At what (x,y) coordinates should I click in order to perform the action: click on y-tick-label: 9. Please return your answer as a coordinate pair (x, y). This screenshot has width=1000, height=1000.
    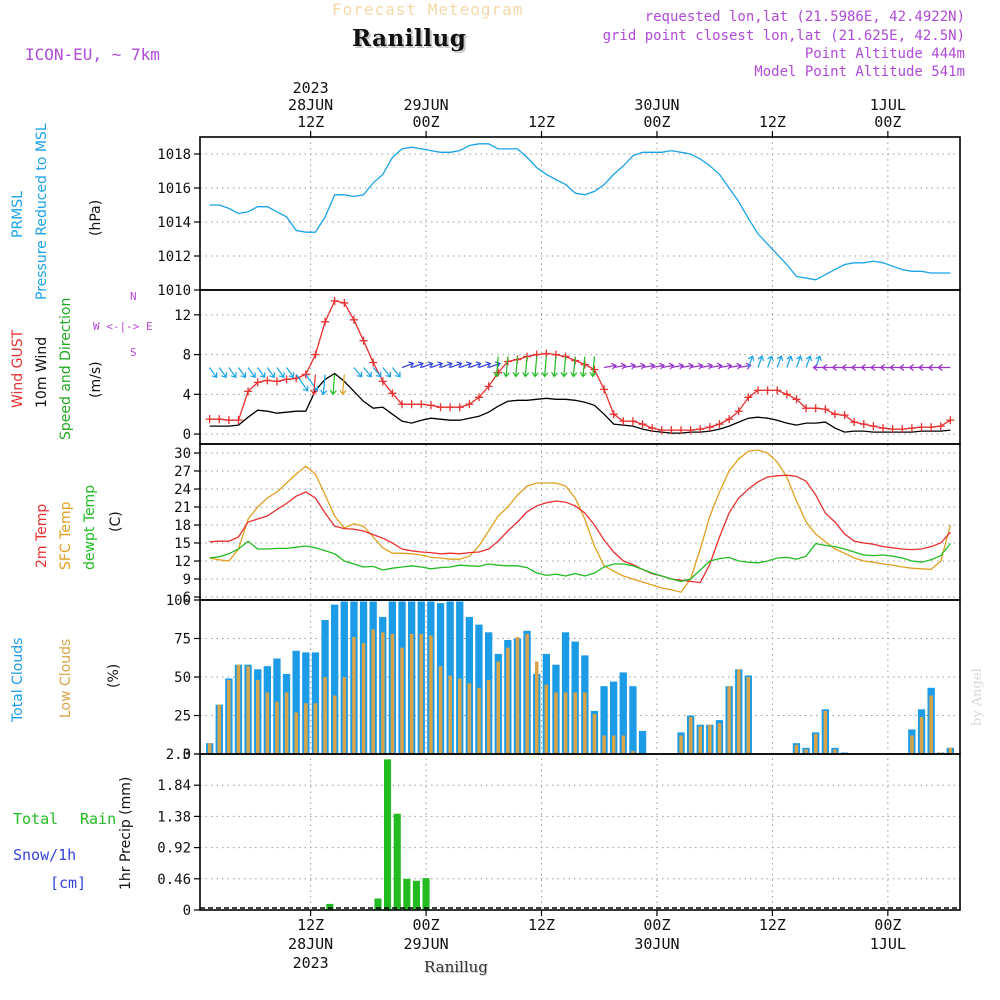
    Looking at the image, I should click on (187, 580).